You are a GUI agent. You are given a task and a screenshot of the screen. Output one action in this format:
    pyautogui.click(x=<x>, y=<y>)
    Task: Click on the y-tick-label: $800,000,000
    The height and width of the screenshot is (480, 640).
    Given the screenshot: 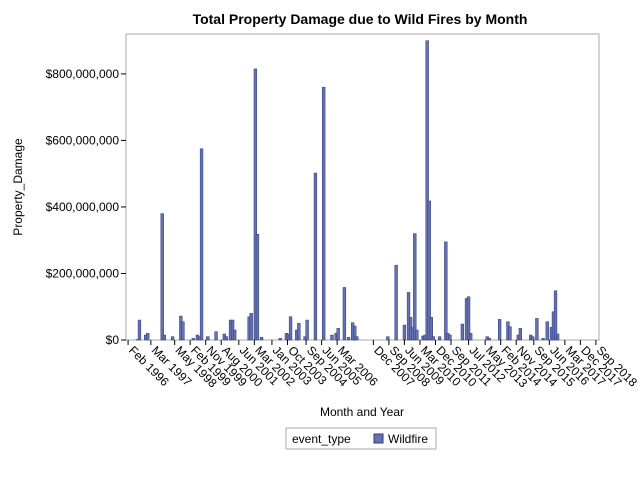 What is the action you would take?
    pyautogui.click(x=83, y=74)
    